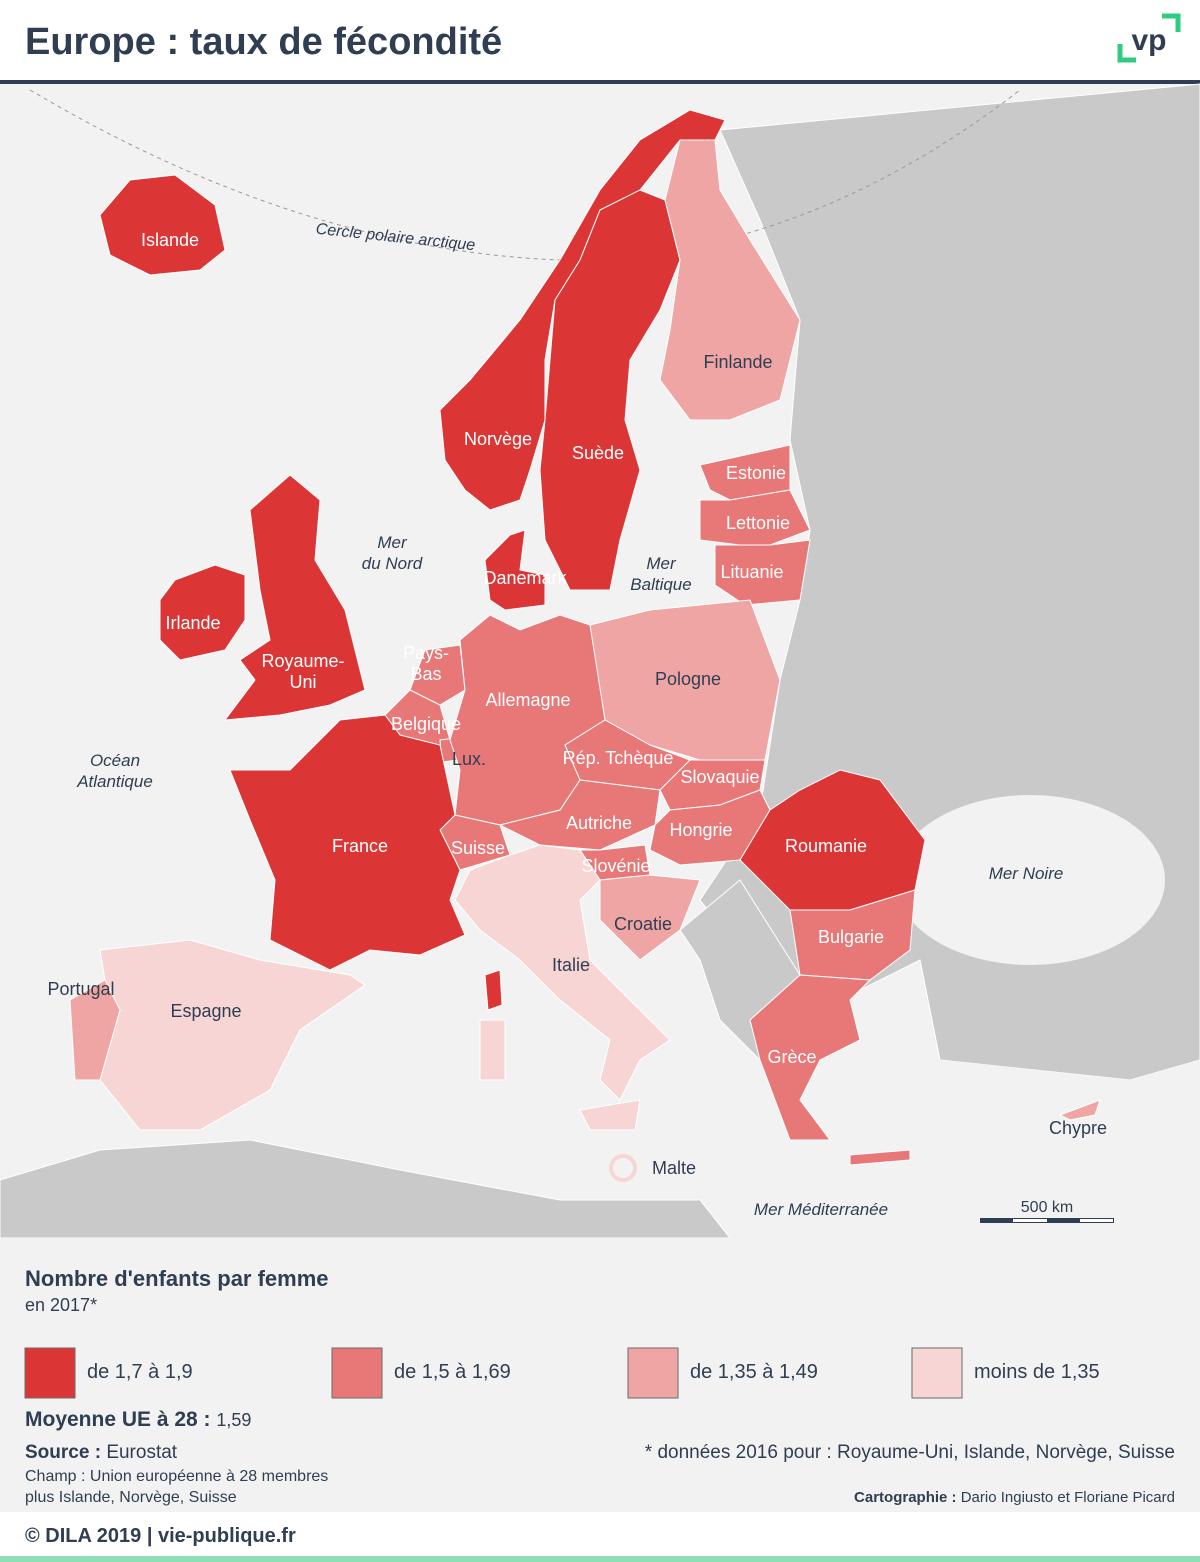  I want to click on legend-label: de 1,35 à 1,49, so click(754, 1372).